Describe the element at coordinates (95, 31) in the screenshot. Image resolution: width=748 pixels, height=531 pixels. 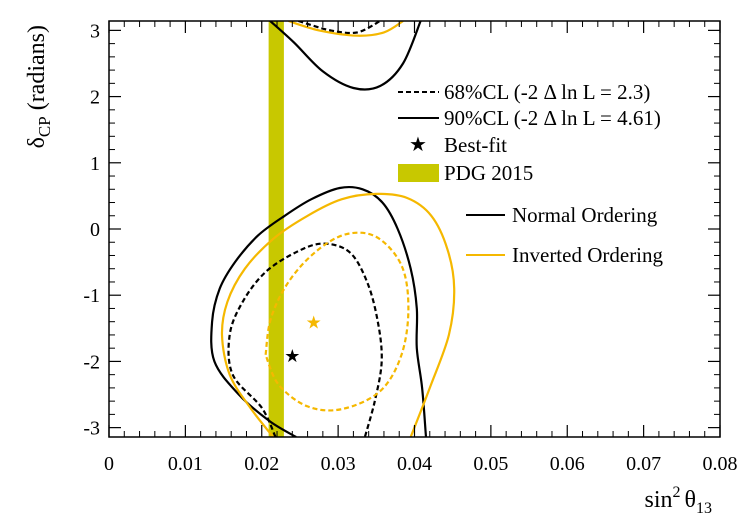
I see `y-tick-label: 3` at that location.